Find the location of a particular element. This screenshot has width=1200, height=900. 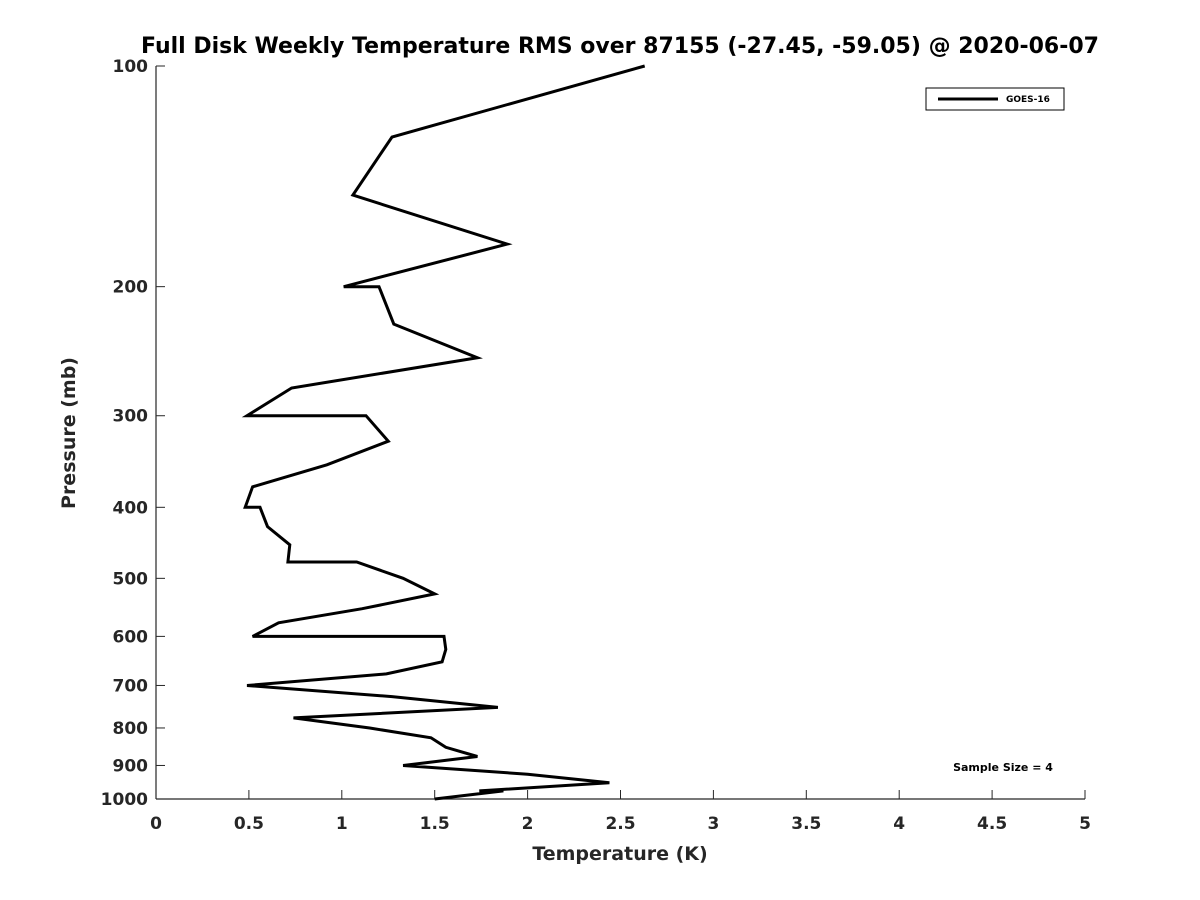

y-axis-ticks: 100 200 300 400 500 600 700 800 900 1000 is located at coordinates (133, 433).